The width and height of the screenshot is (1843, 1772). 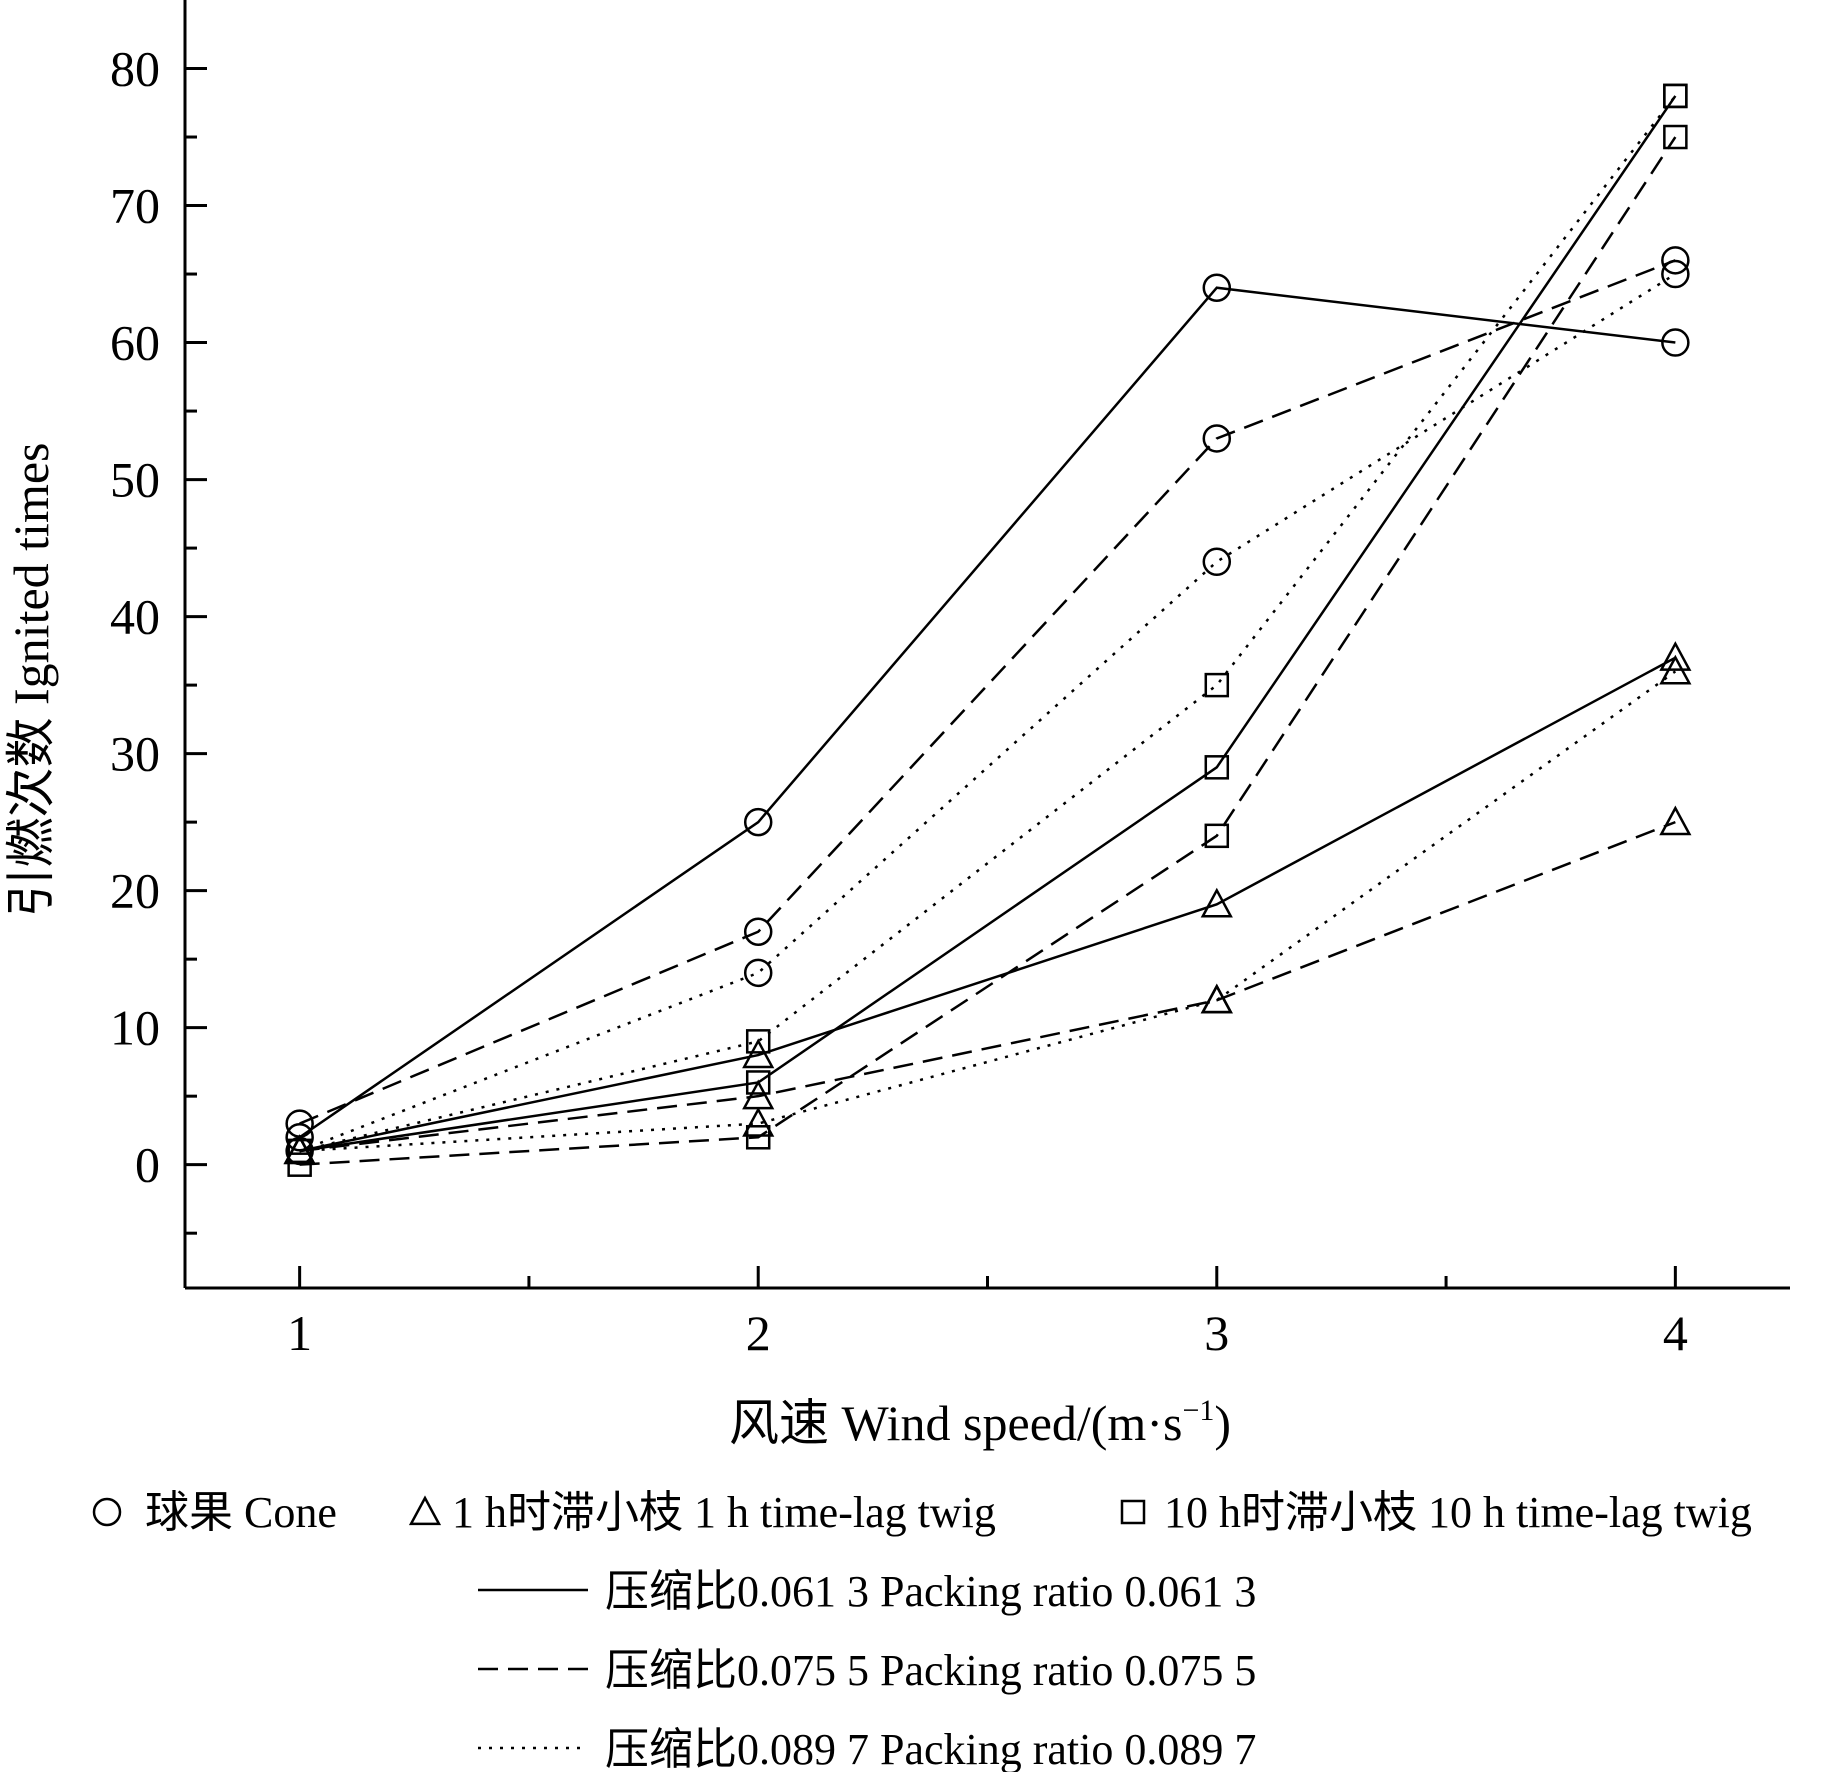 What do you see at coordinates (135, 480) in the screenshot?
I see `y-tick-label: 50` at bounding box center [135, 480].